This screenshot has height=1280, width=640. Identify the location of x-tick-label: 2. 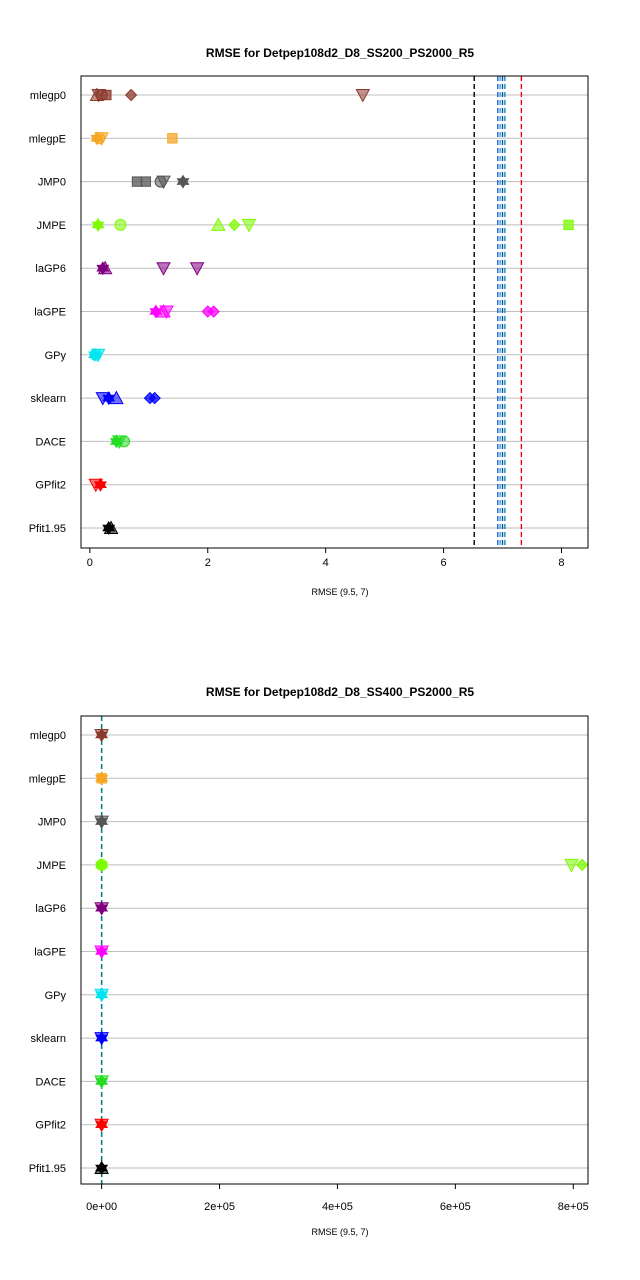
(208, 563).